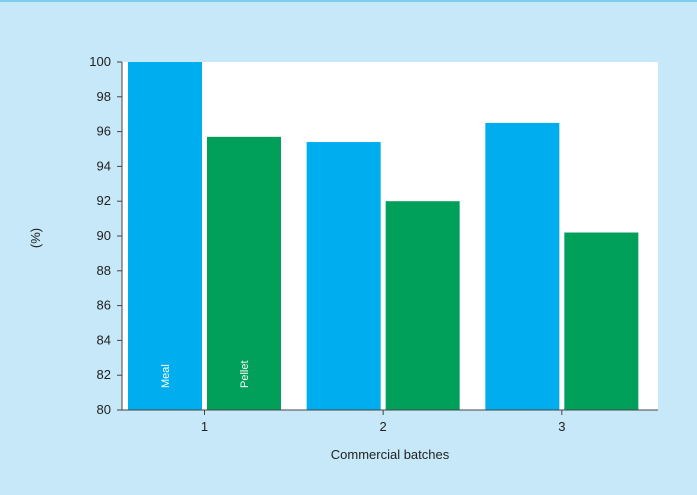 The width and height of the screenshot is (697, 495). I want to click on x-tick-label: 2, so click(383, 426).